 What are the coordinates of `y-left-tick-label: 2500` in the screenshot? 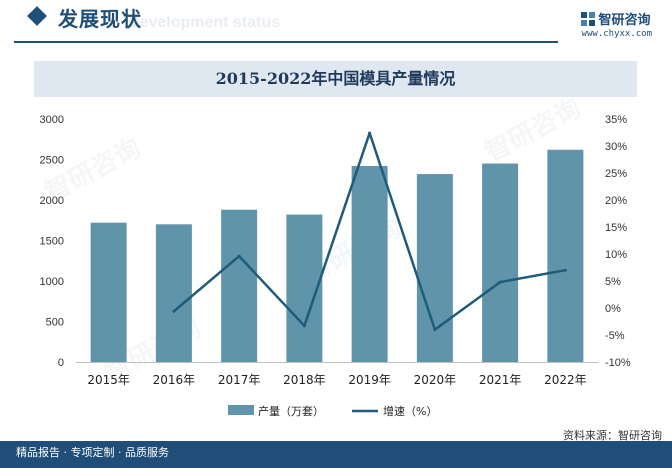 It's located at (52, 161).